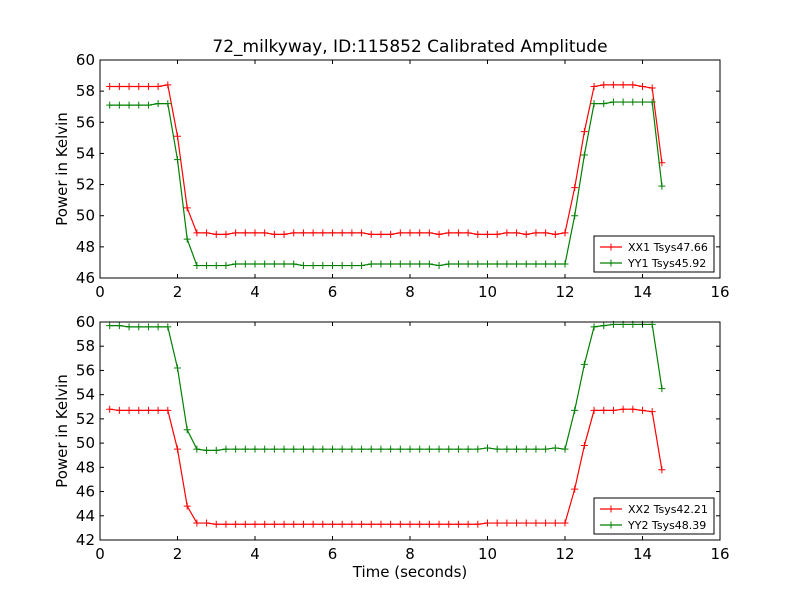 The width and height of the screenshot is (800, 600). Describe the element at coordinates (85, 346) in the screenshot. I see `y-tick-label: 58` at that location.